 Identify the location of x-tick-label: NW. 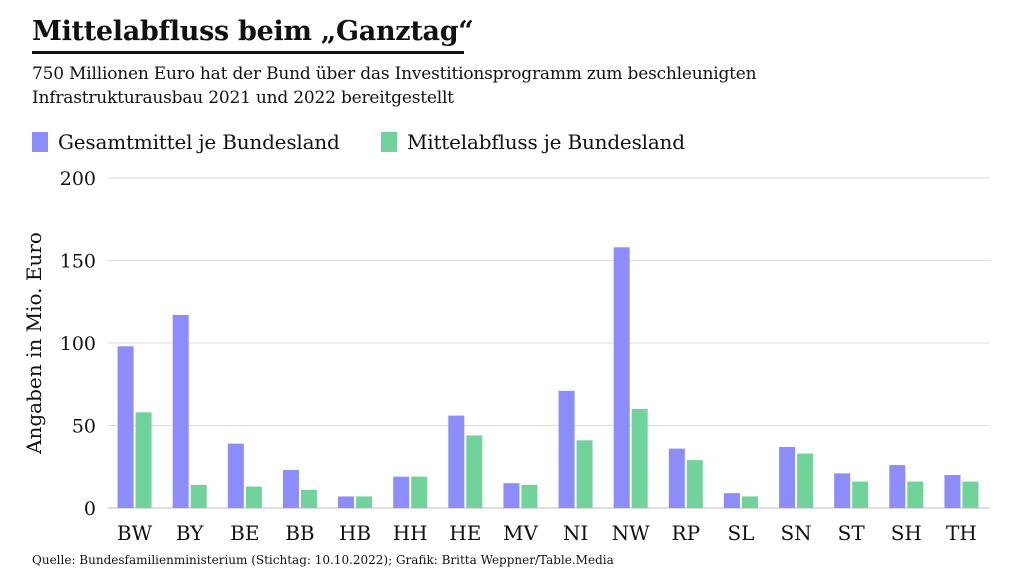
(631, 533).